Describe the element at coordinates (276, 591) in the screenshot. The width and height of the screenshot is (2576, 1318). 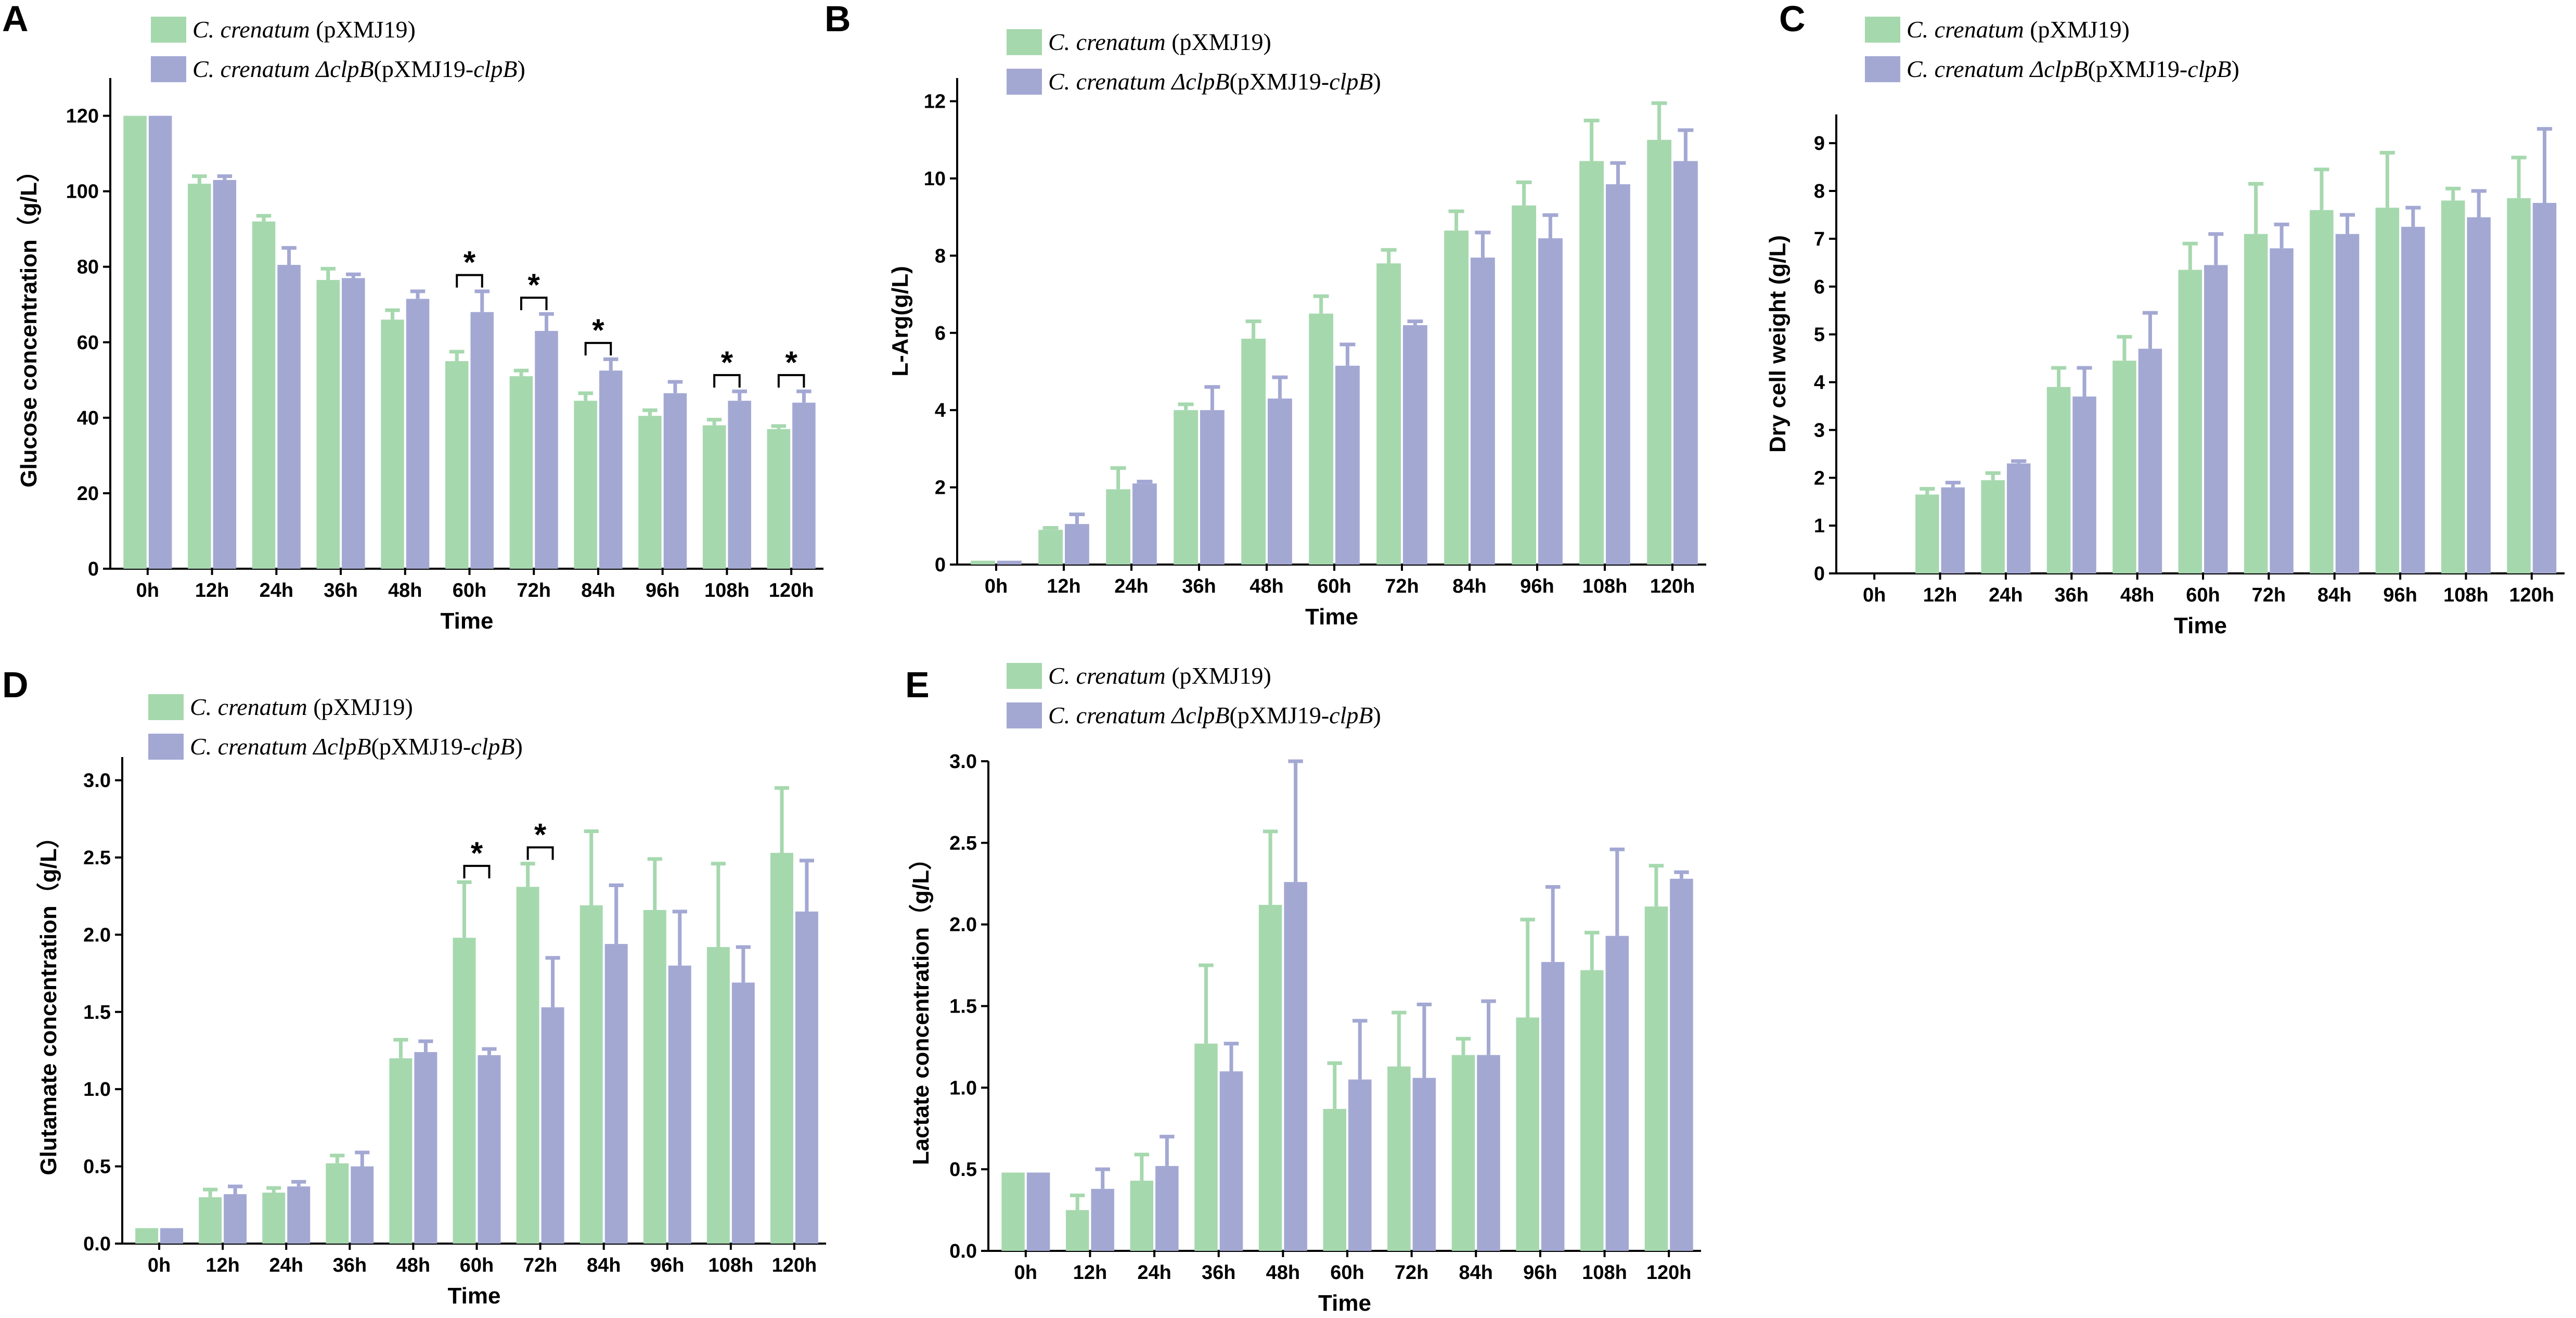
I see `x-tick-label: 24h` at that location.